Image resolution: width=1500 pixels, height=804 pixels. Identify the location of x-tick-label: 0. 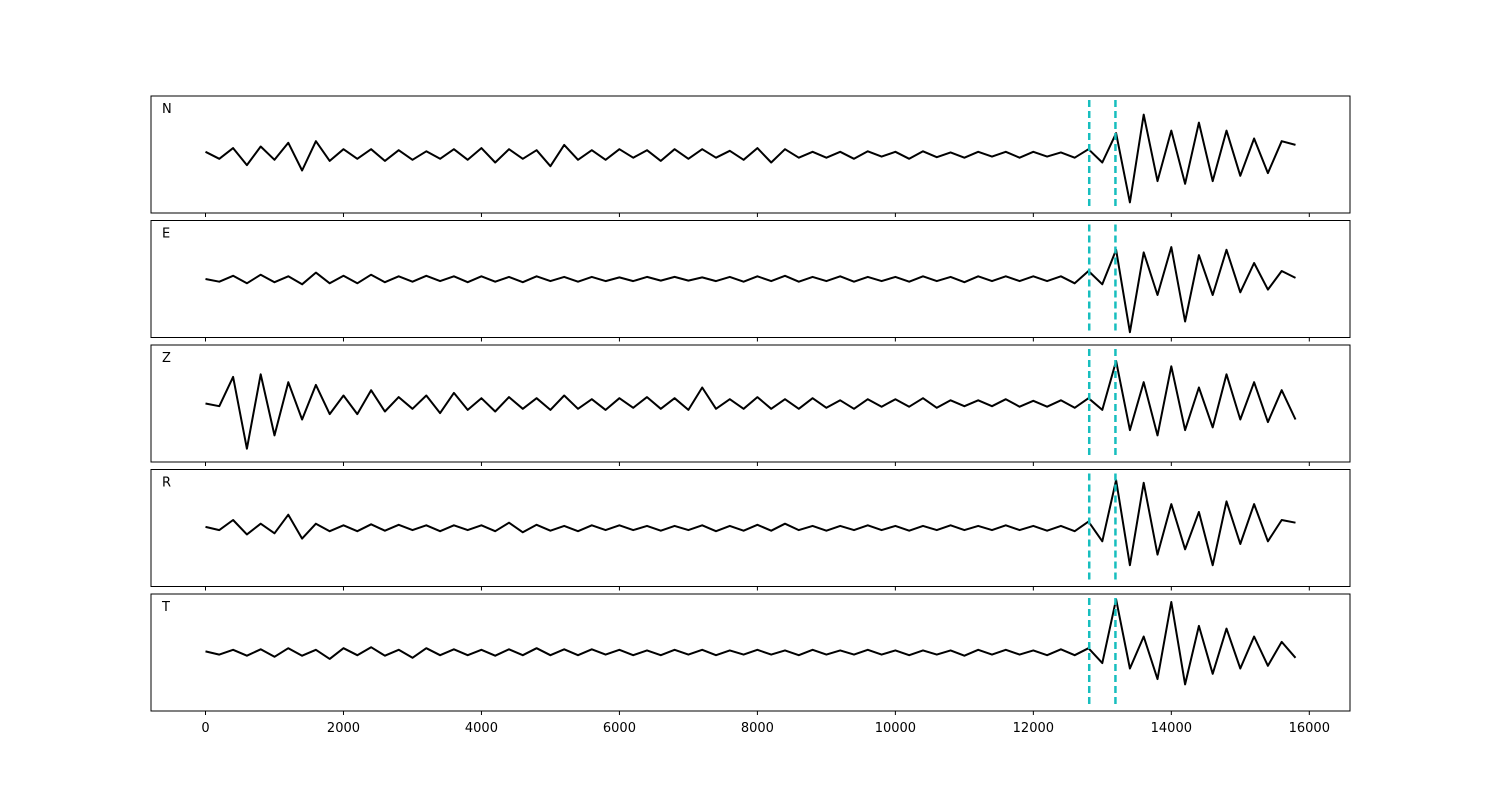
(205, 728).